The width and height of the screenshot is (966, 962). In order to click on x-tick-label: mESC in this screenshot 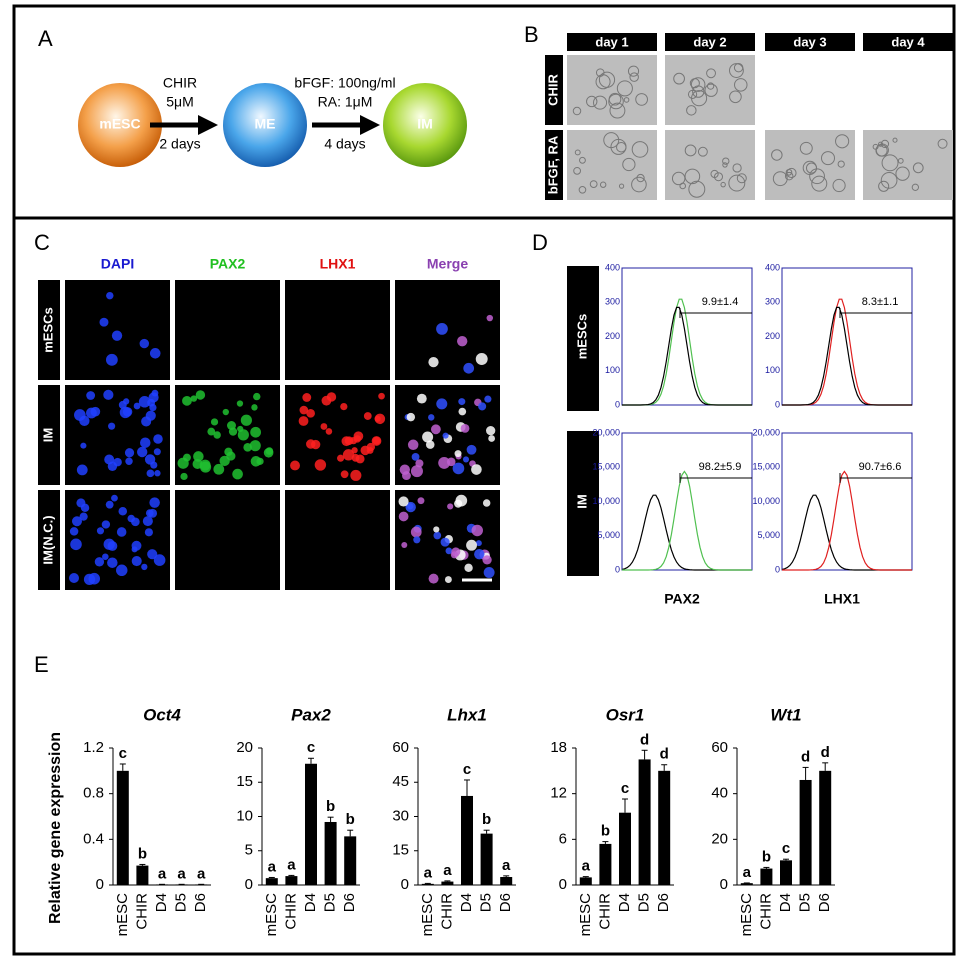, I will do `click(746, 915)`.